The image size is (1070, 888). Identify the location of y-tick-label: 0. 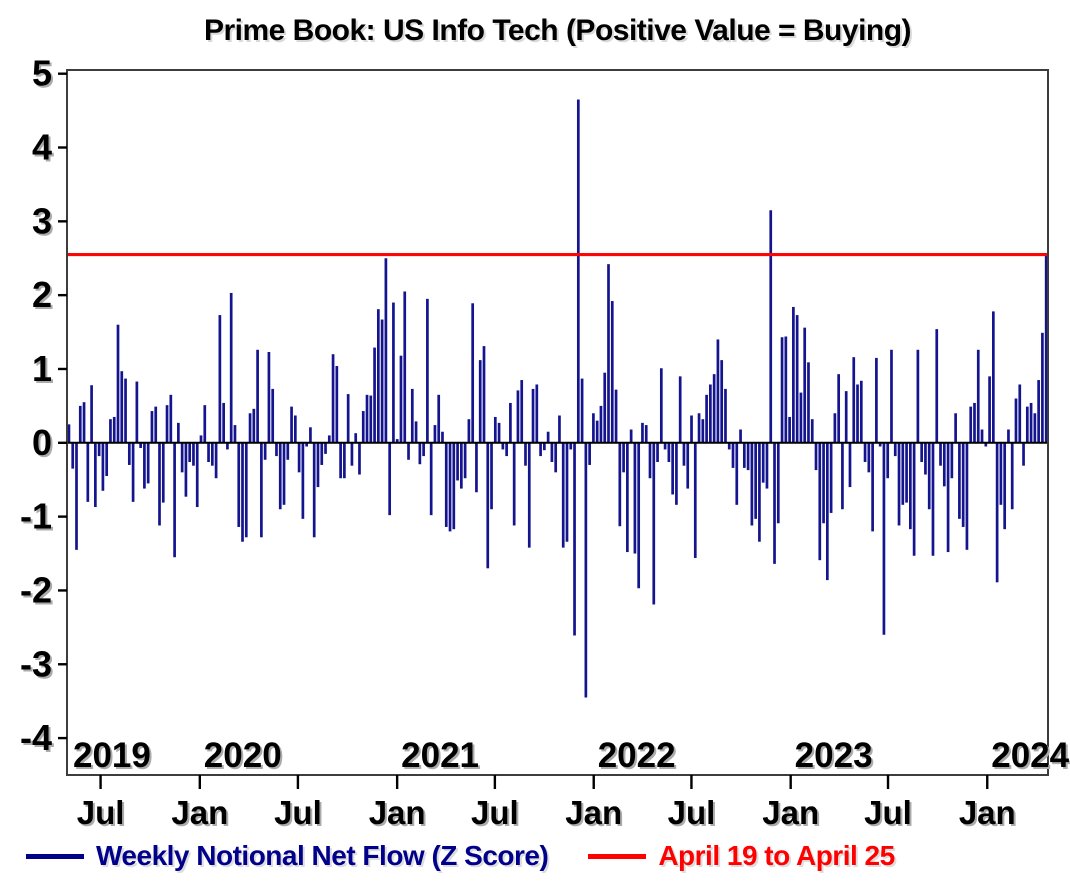
(42, 442).